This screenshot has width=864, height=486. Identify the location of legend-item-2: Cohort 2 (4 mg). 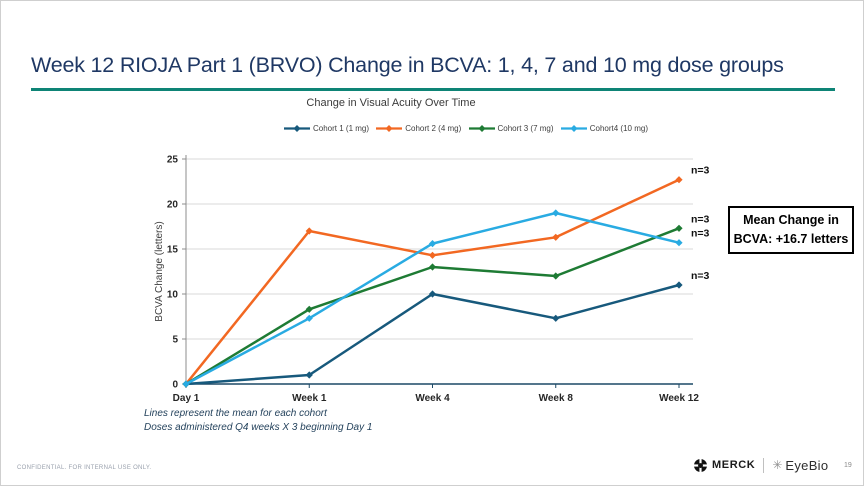
(418, 128).